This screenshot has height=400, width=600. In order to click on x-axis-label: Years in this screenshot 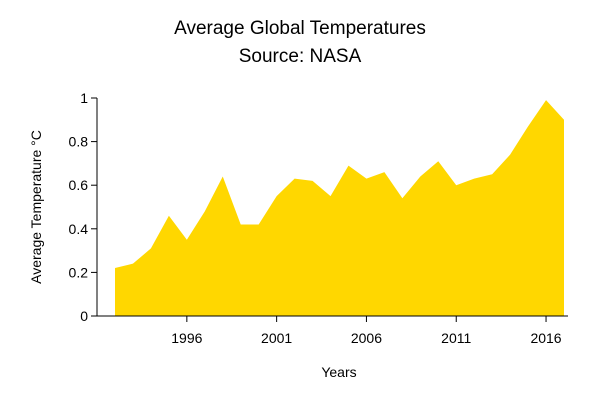, I will do `click(338, 372)`.